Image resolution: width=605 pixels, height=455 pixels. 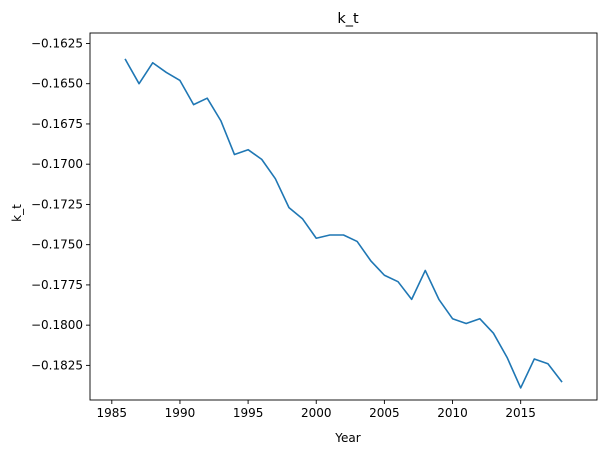 What do you see at coordinates (57, 325) in the screenshot?
I see `y-tick-label: −0.1800` at bounding box center [57, 325].